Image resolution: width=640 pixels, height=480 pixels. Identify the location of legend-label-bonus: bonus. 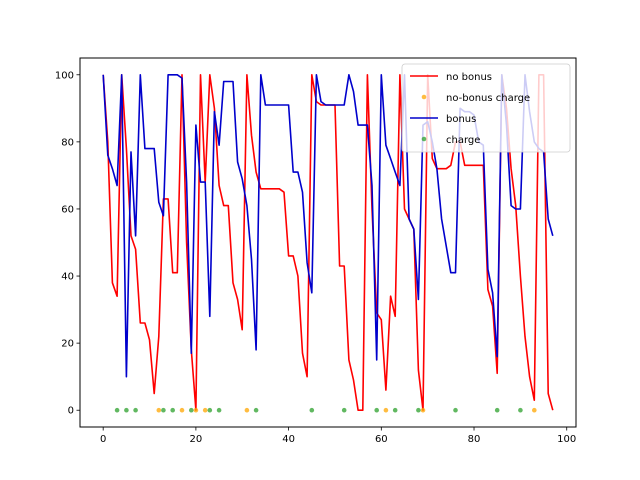
(461, 119).